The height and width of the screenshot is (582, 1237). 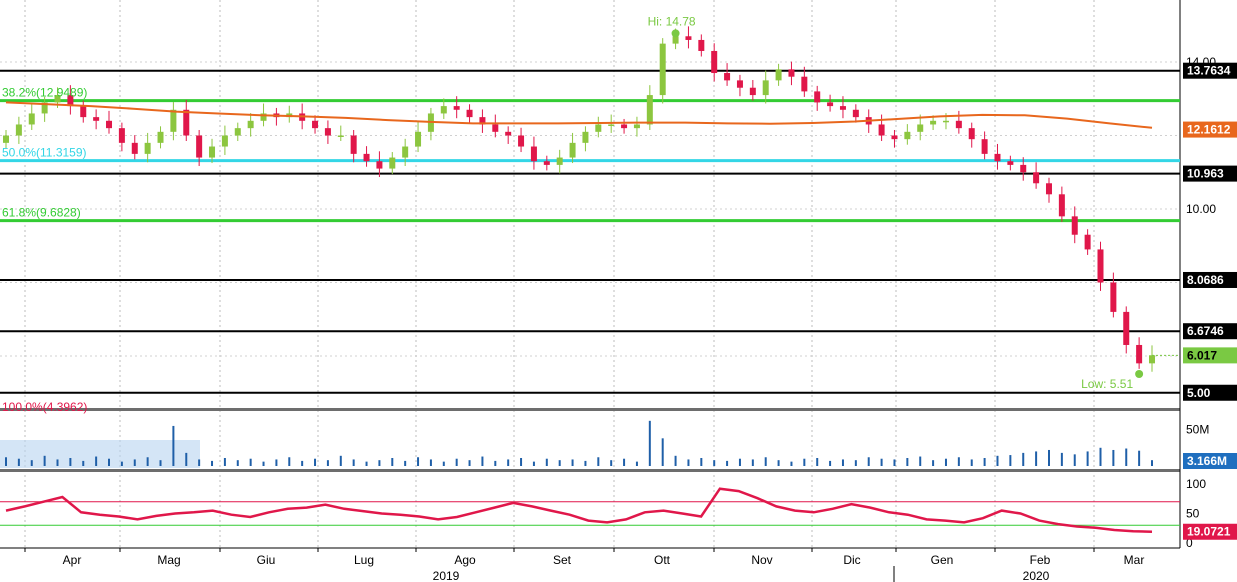 I want to click on price-tag-text: 10.963, so click(x=1205, y=174).